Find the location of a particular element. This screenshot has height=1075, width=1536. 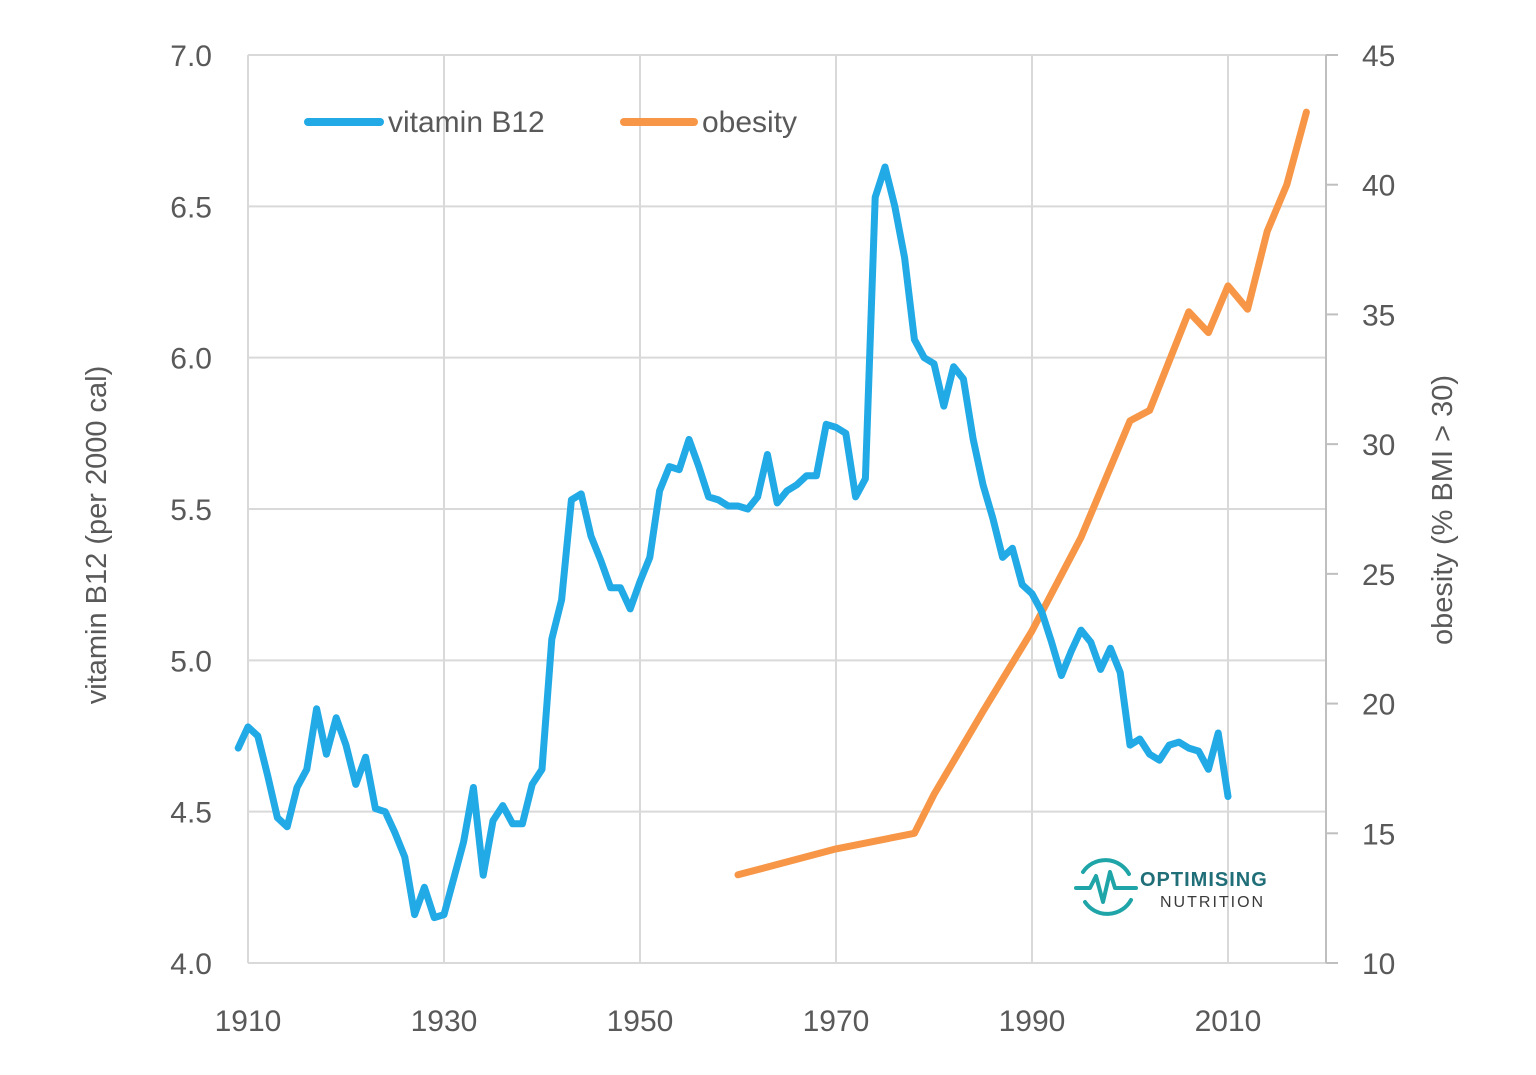

y-tick-label: 6.5 is located at coordinates (191, 207).